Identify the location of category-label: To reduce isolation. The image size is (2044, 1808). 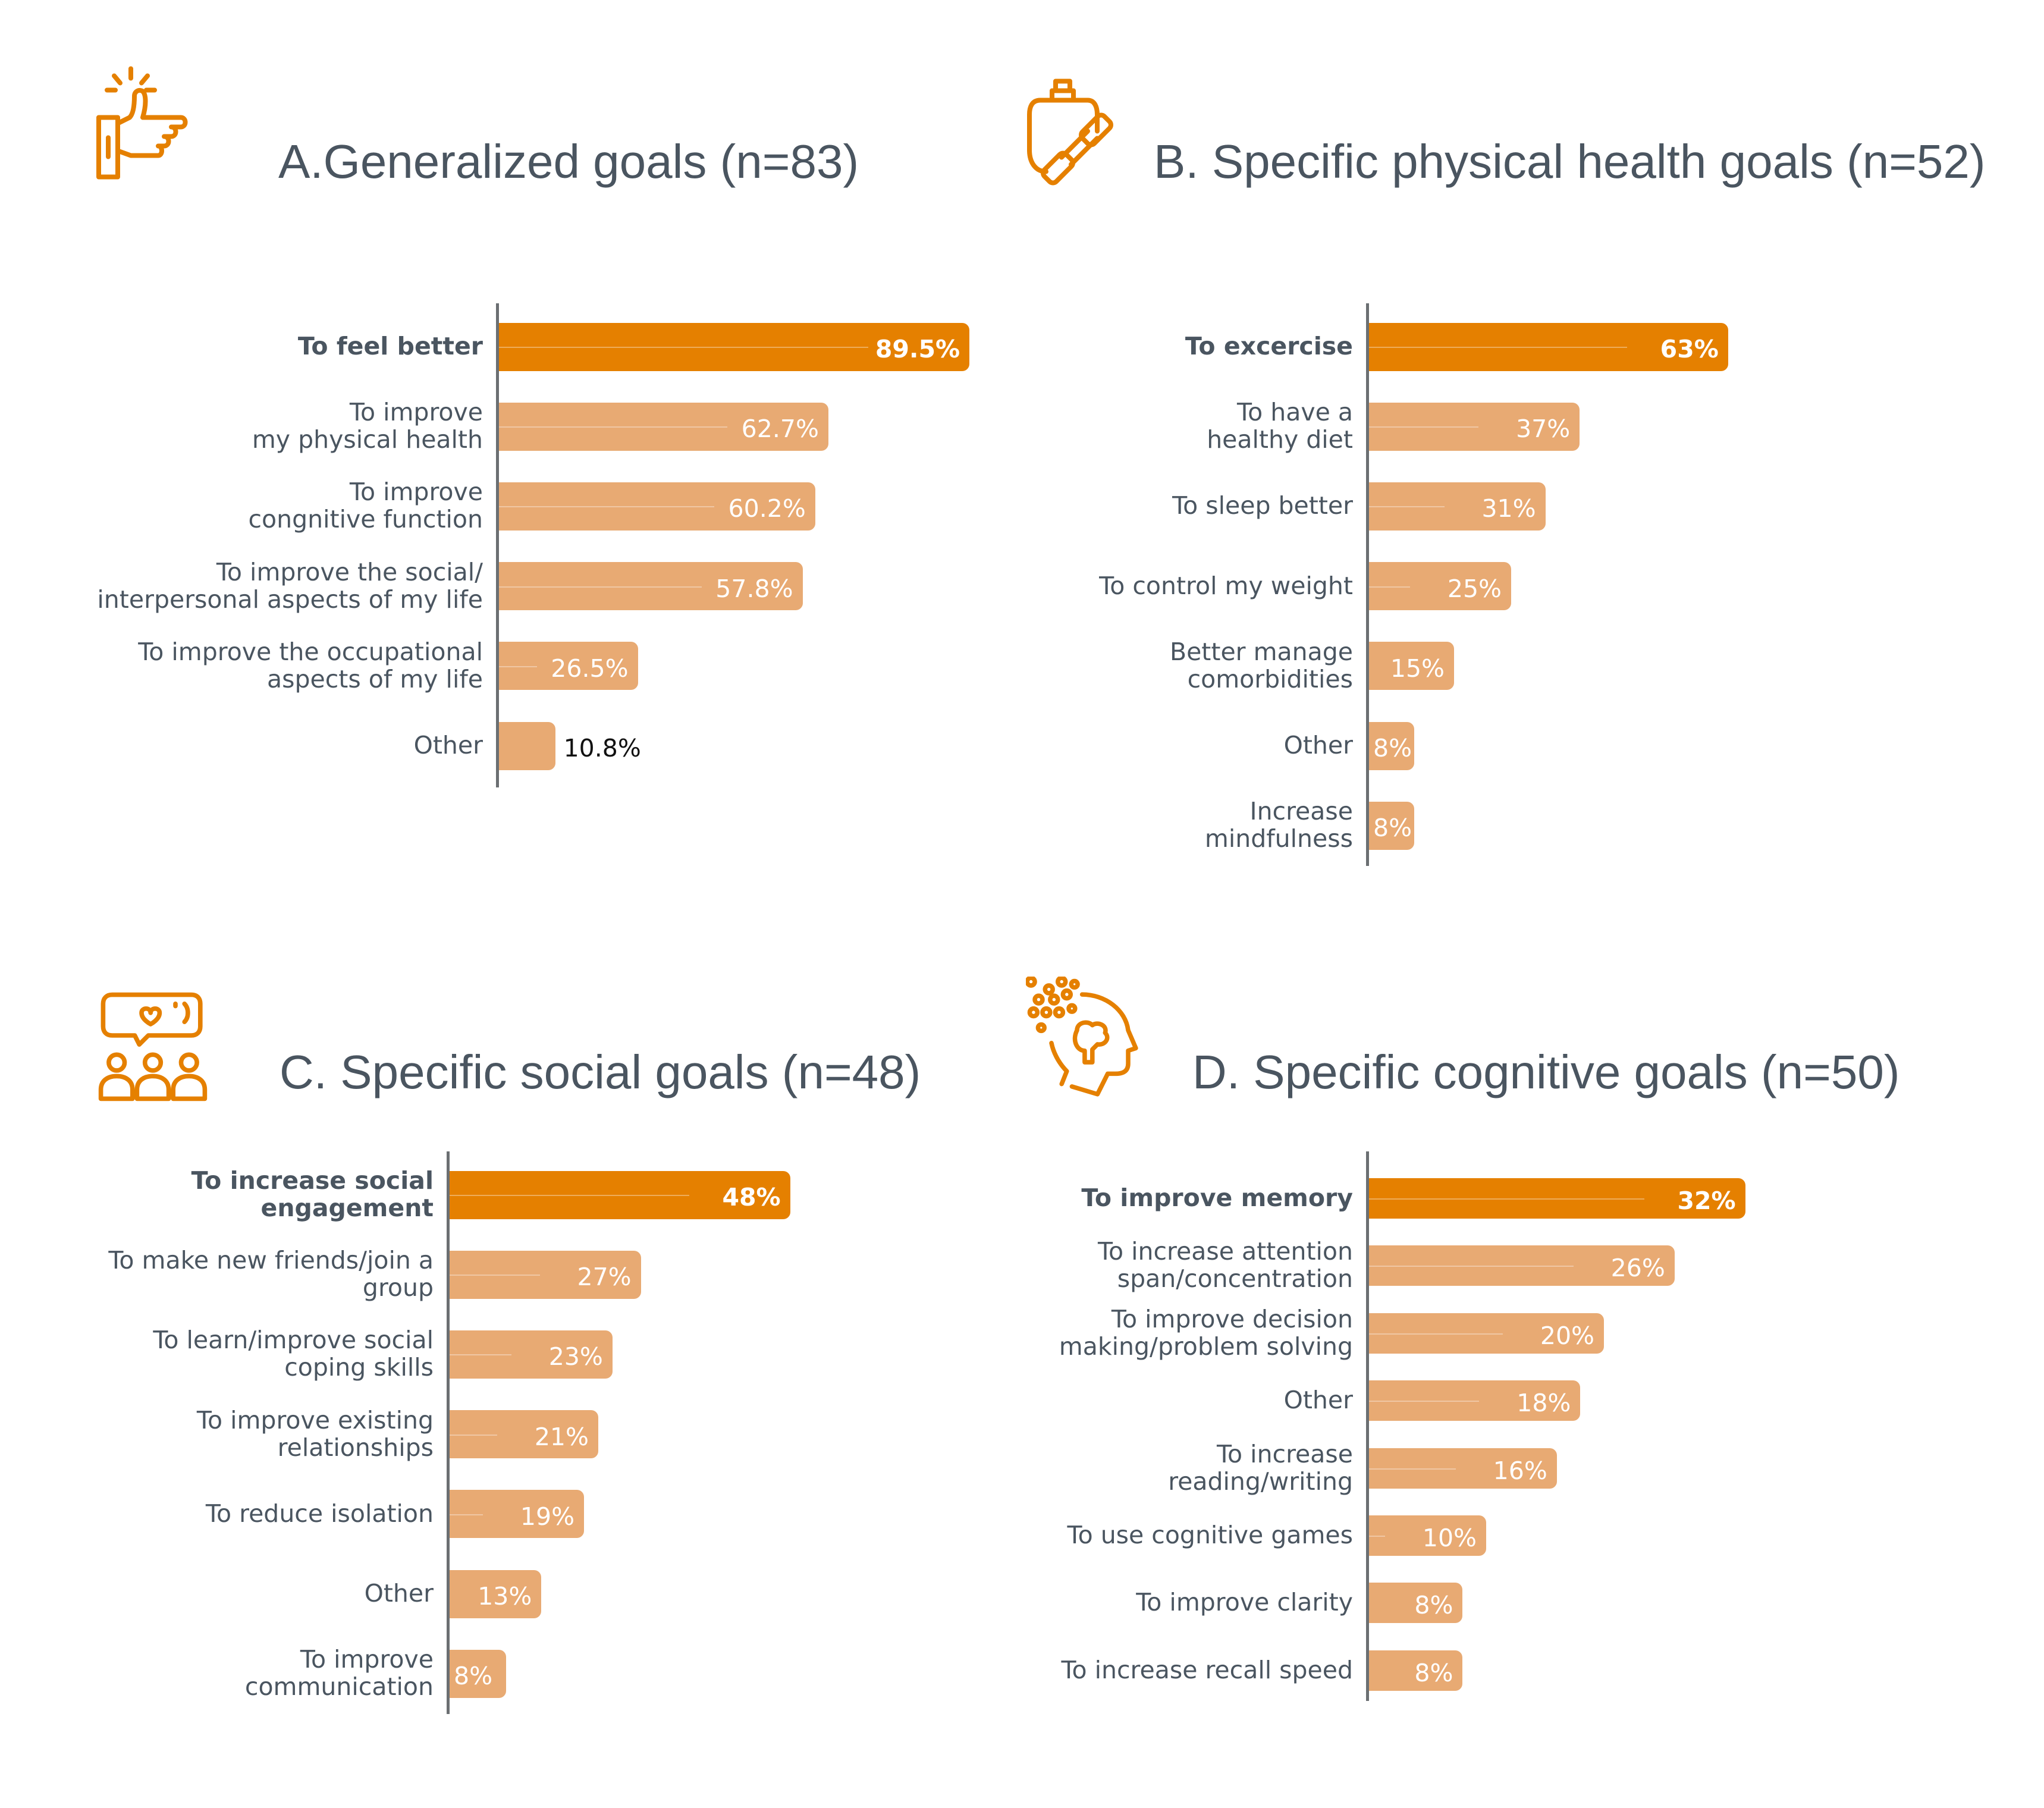
(319, 1513).